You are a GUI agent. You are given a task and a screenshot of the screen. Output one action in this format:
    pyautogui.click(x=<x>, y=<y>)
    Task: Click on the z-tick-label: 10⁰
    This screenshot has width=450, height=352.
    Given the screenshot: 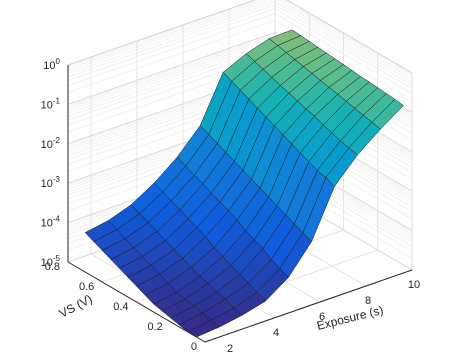 What is the action you would take?
    pyautogui.click(x=51, y=64)
    